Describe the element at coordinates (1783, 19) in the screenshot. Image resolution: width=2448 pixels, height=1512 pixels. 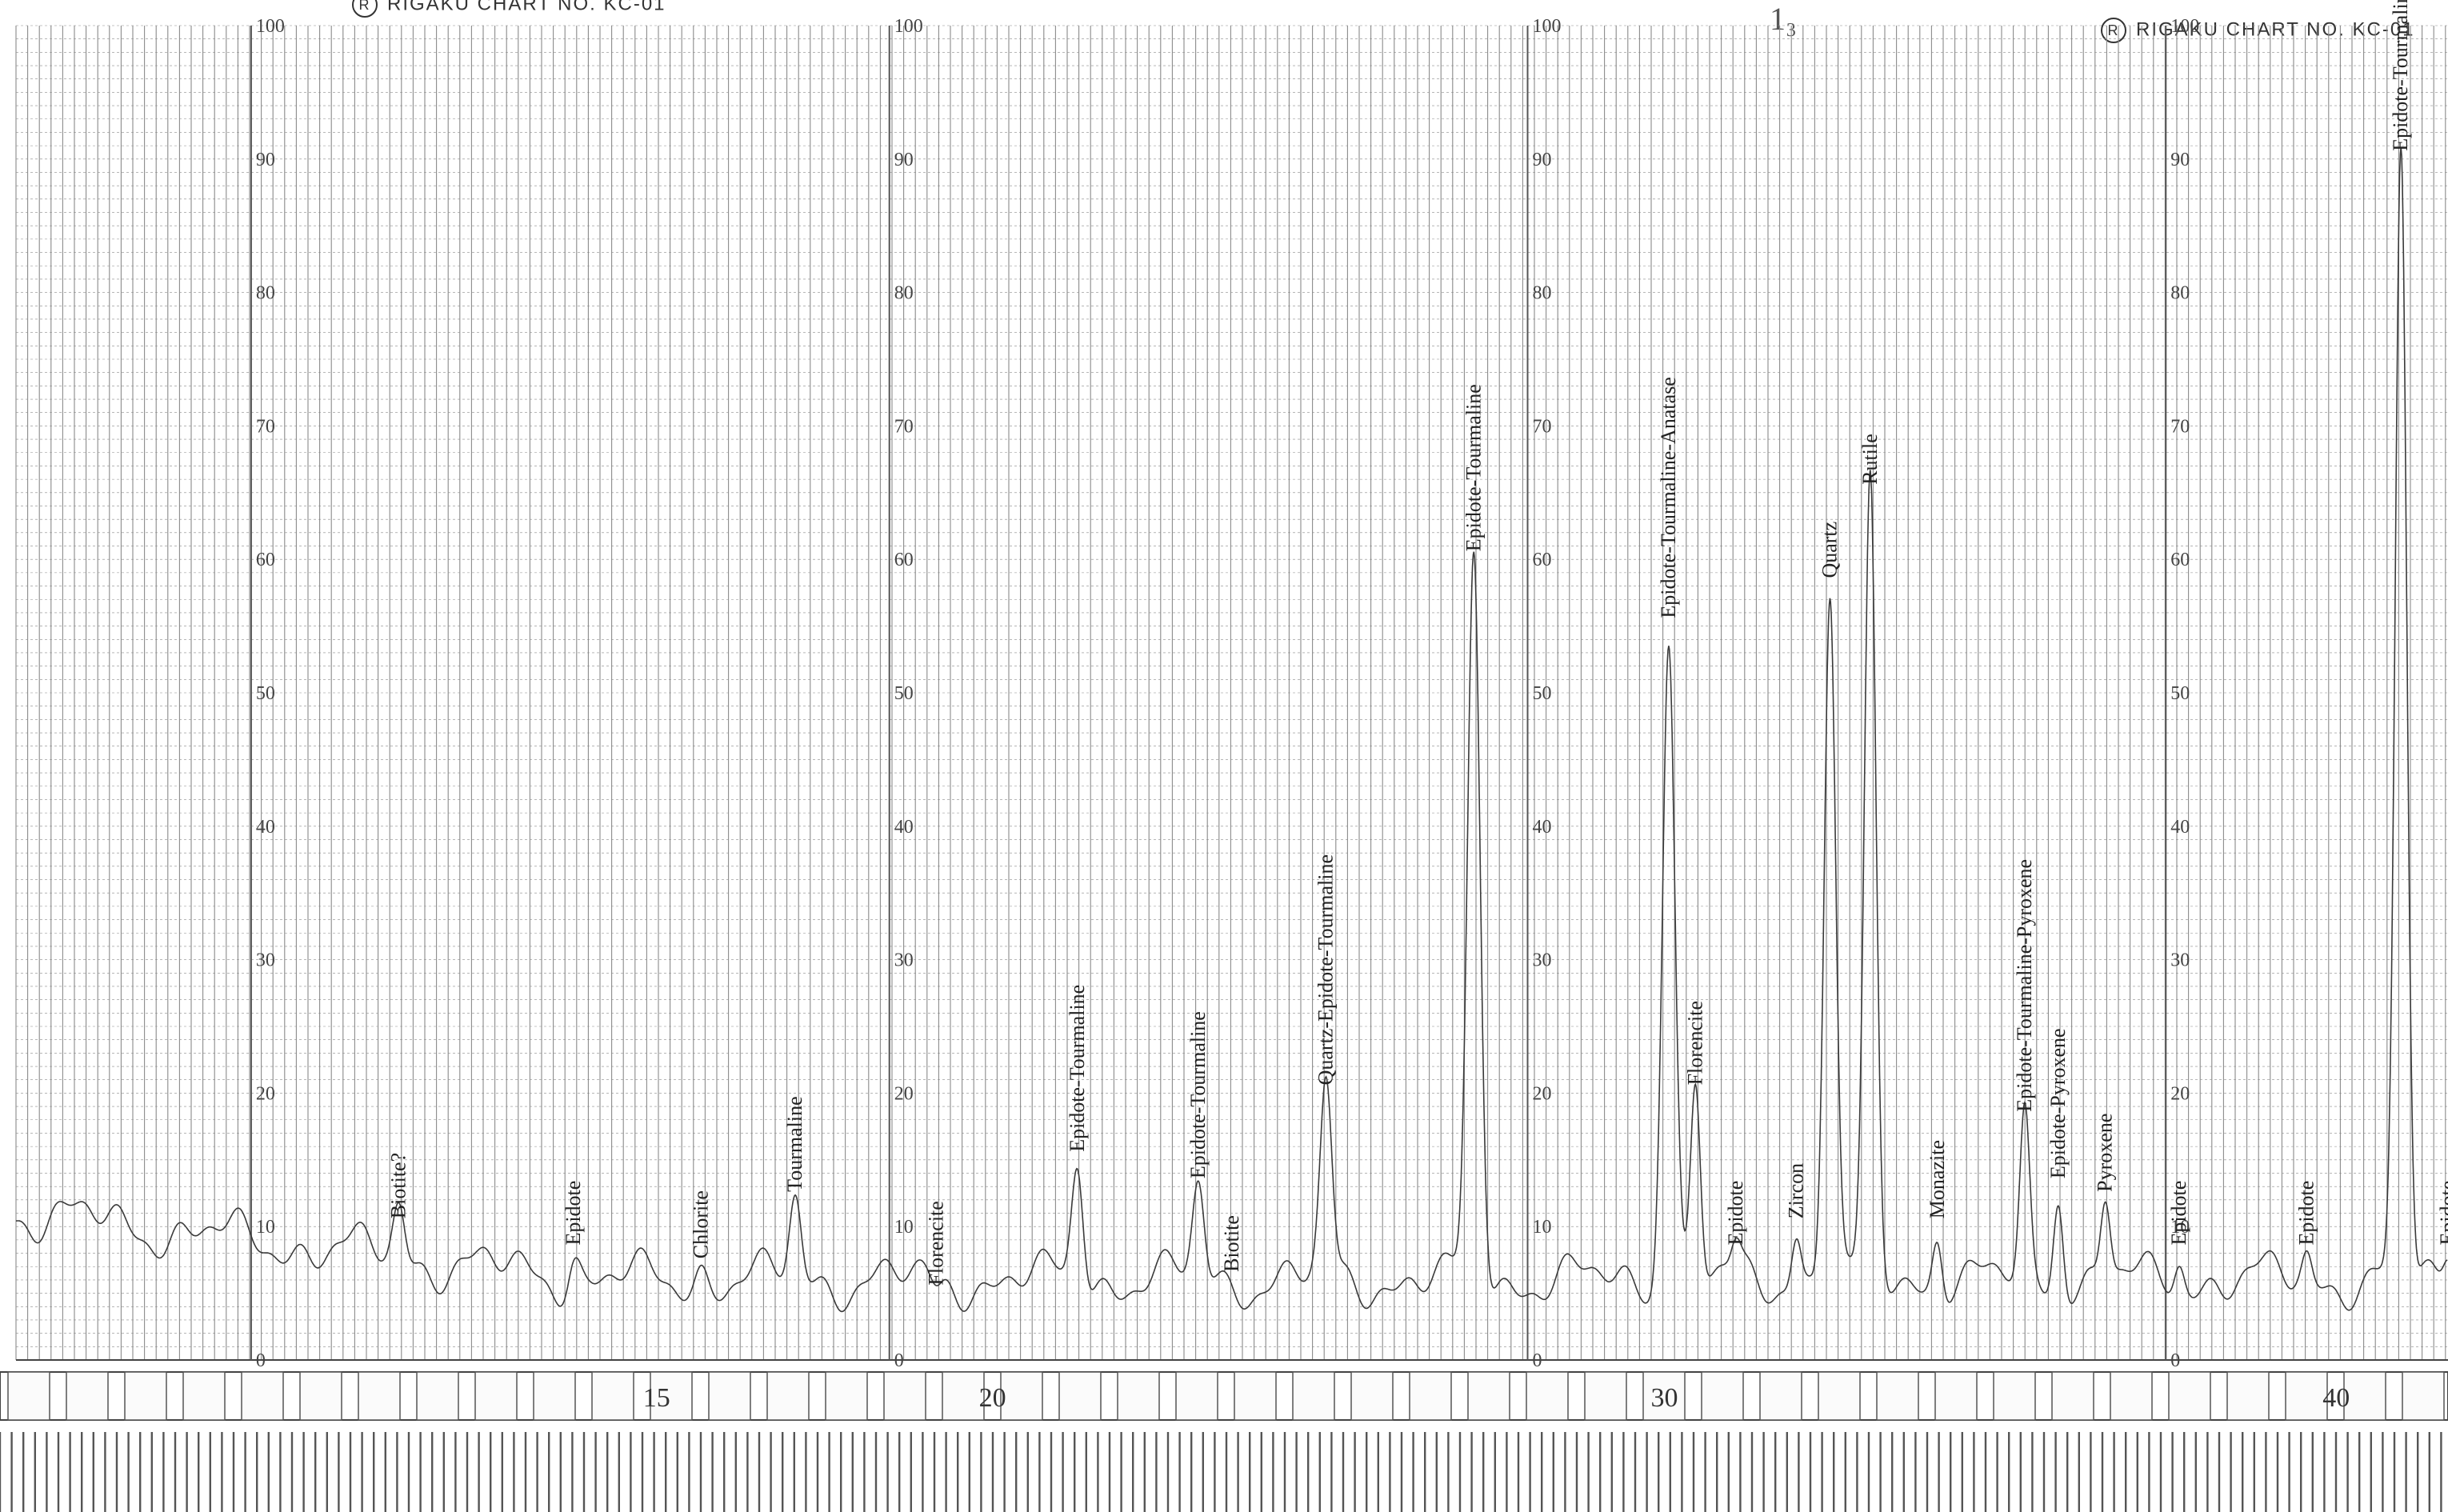
I see `handwritten-mark: 1₃` at that location.